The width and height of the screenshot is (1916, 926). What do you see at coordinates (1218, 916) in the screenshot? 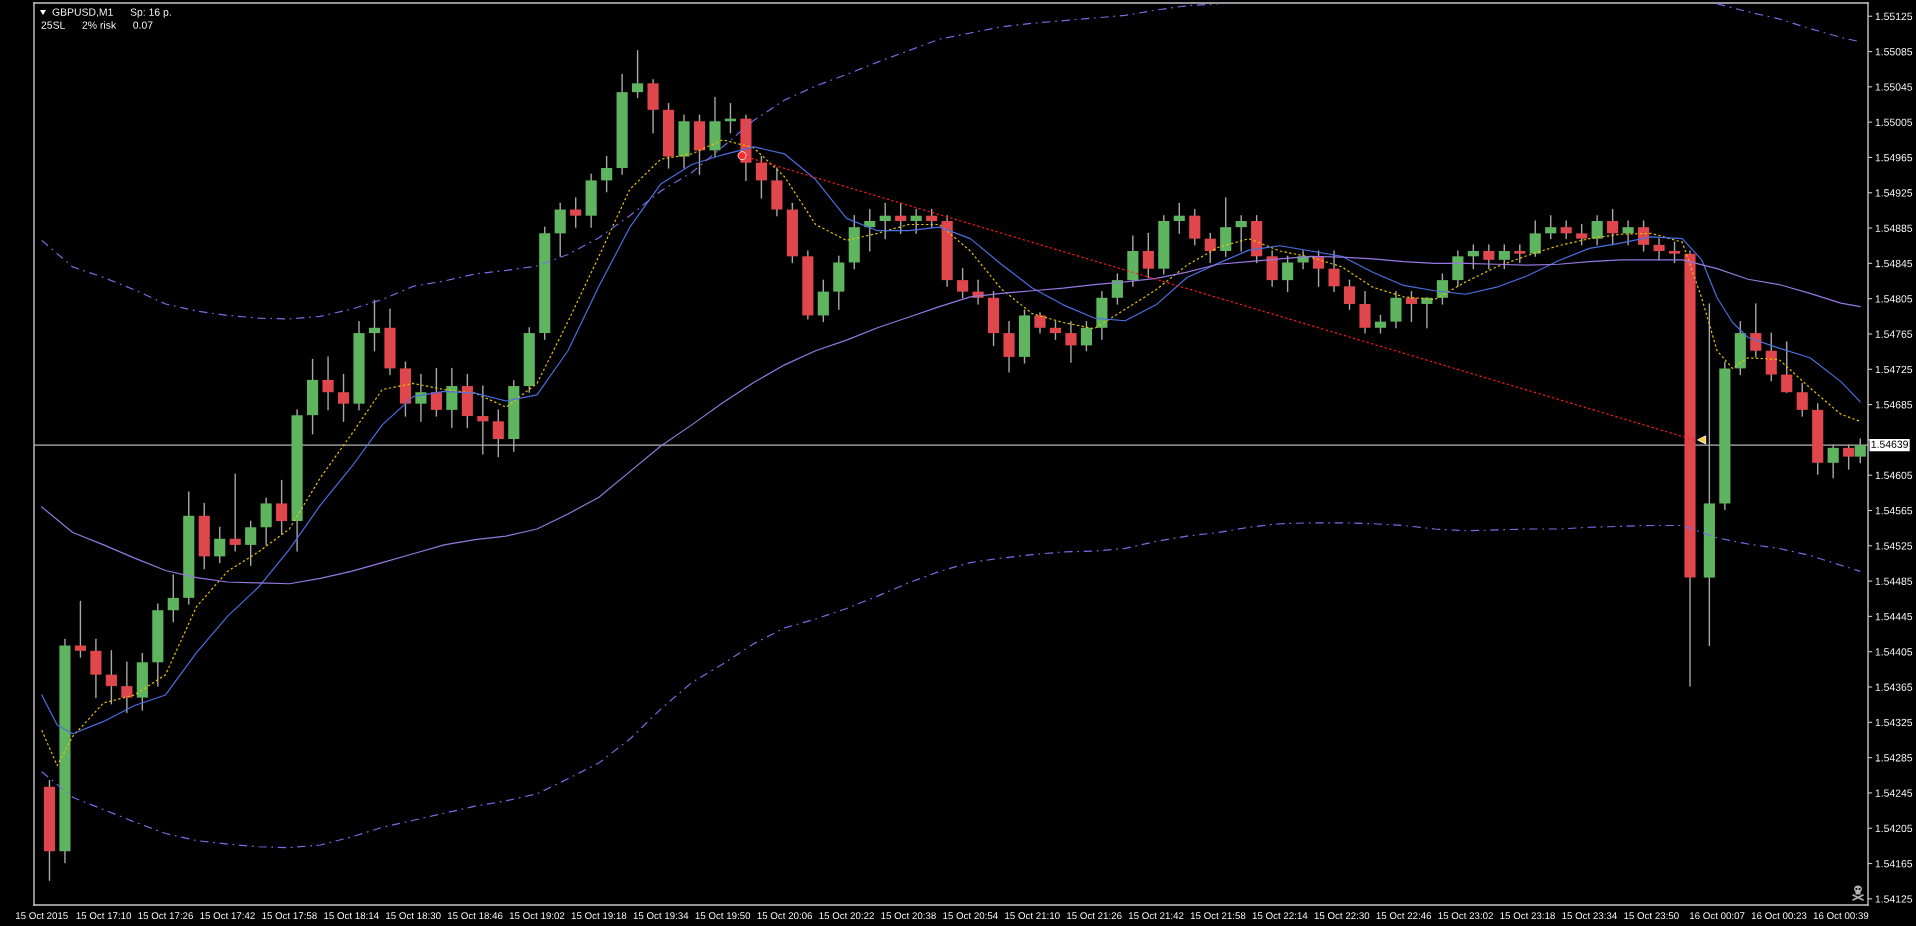
I see `x-tick-label: 15 Oct 21:58` at bounding box center [1218, 916].